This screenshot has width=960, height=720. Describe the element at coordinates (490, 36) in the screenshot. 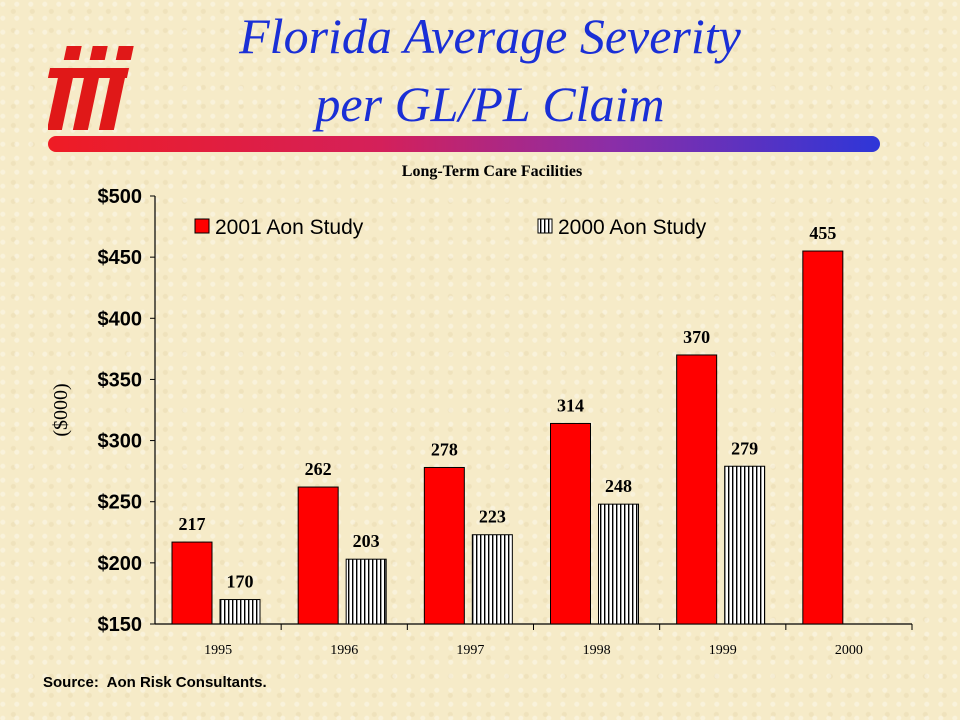

I see `slide-title-line-1: Florida Average Severity` at that location.